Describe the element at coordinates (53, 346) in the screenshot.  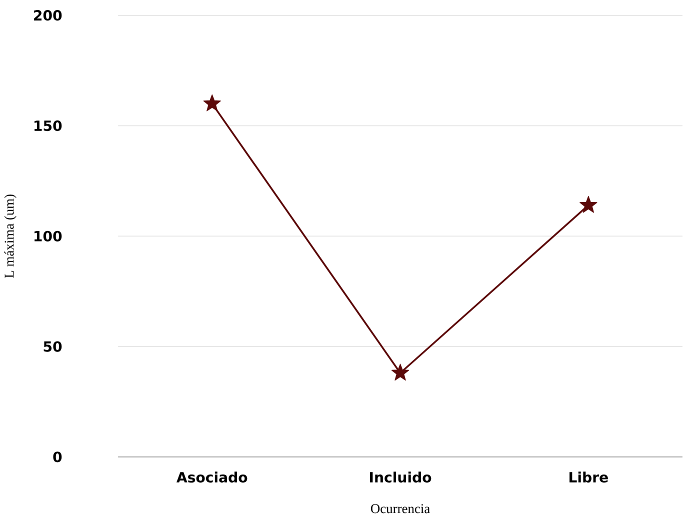
I see `y-tick-label: 50` at that location.